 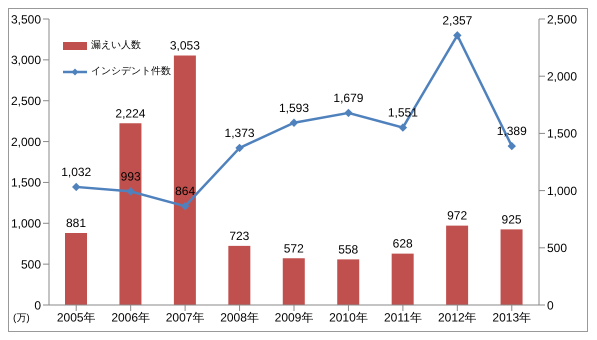 What do you see at coordinates (512, 317) in the screenshot?
I see `x-tick-label: 2013年` at bounding box center [512, 317].